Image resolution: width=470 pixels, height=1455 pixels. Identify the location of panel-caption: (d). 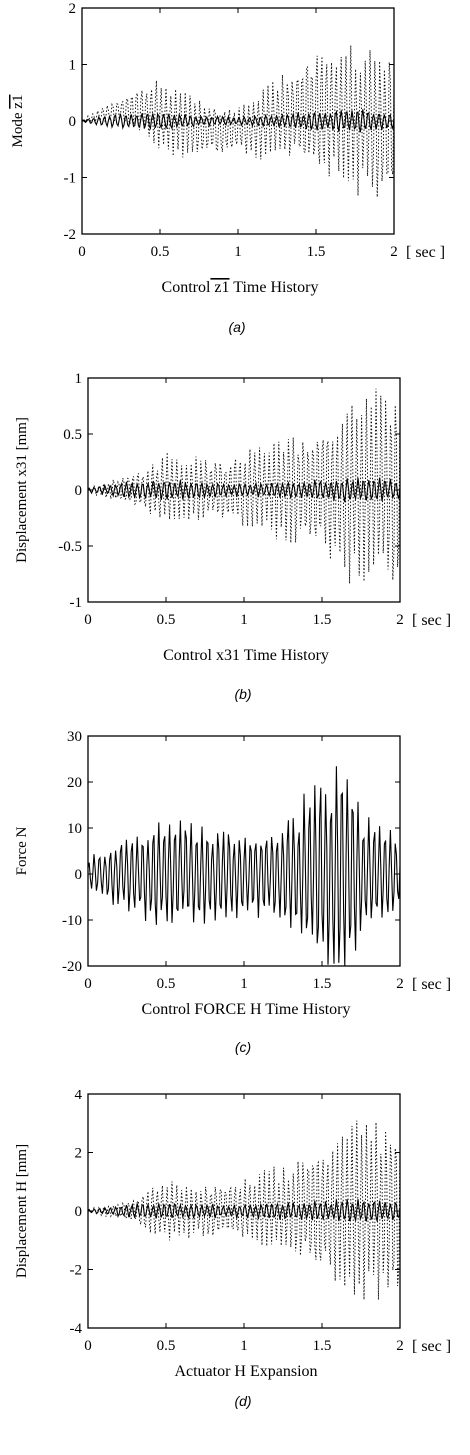
(242, 1401).